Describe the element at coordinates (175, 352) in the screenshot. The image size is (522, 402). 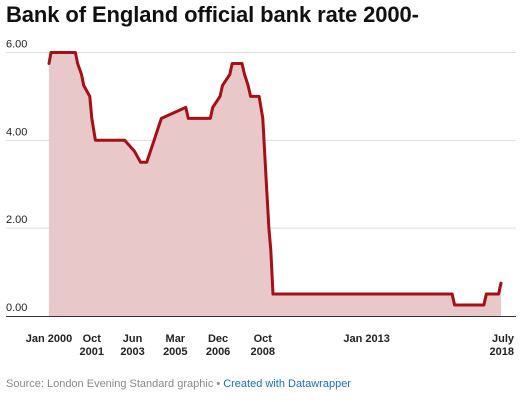
I see `x-tick-label-year: 2005` at that location.